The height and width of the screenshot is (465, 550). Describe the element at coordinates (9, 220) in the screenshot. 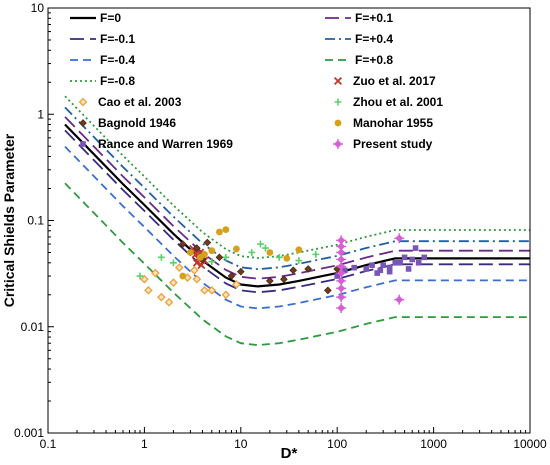

I see `y-axis-title: Critical Shields Parameter` at that location.